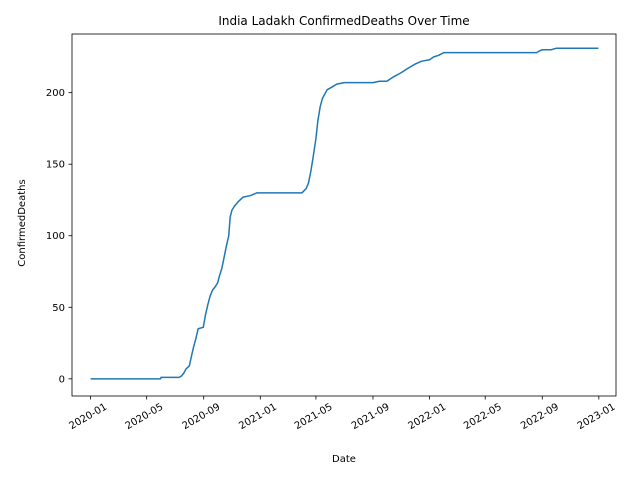 Image resolution: width=640 pixels, height=480 pixels. What do you see at coordinates (202, 417) in the screenshot?
I see `x-tick-label: 2020-09` at bounding box center [202, 417].